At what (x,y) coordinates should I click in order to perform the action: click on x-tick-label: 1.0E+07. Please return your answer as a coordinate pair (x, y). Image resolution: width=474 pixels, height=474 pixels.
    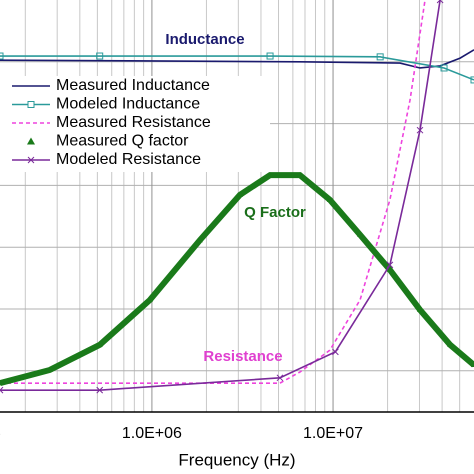
    Looking at the image, I should click on (333, 433).